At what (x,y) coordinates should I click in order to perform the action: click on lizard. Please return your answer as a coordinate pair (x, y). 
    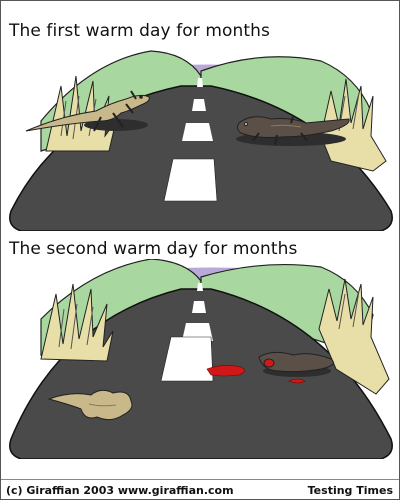
    Looking at the image, I should click on (87, 111).